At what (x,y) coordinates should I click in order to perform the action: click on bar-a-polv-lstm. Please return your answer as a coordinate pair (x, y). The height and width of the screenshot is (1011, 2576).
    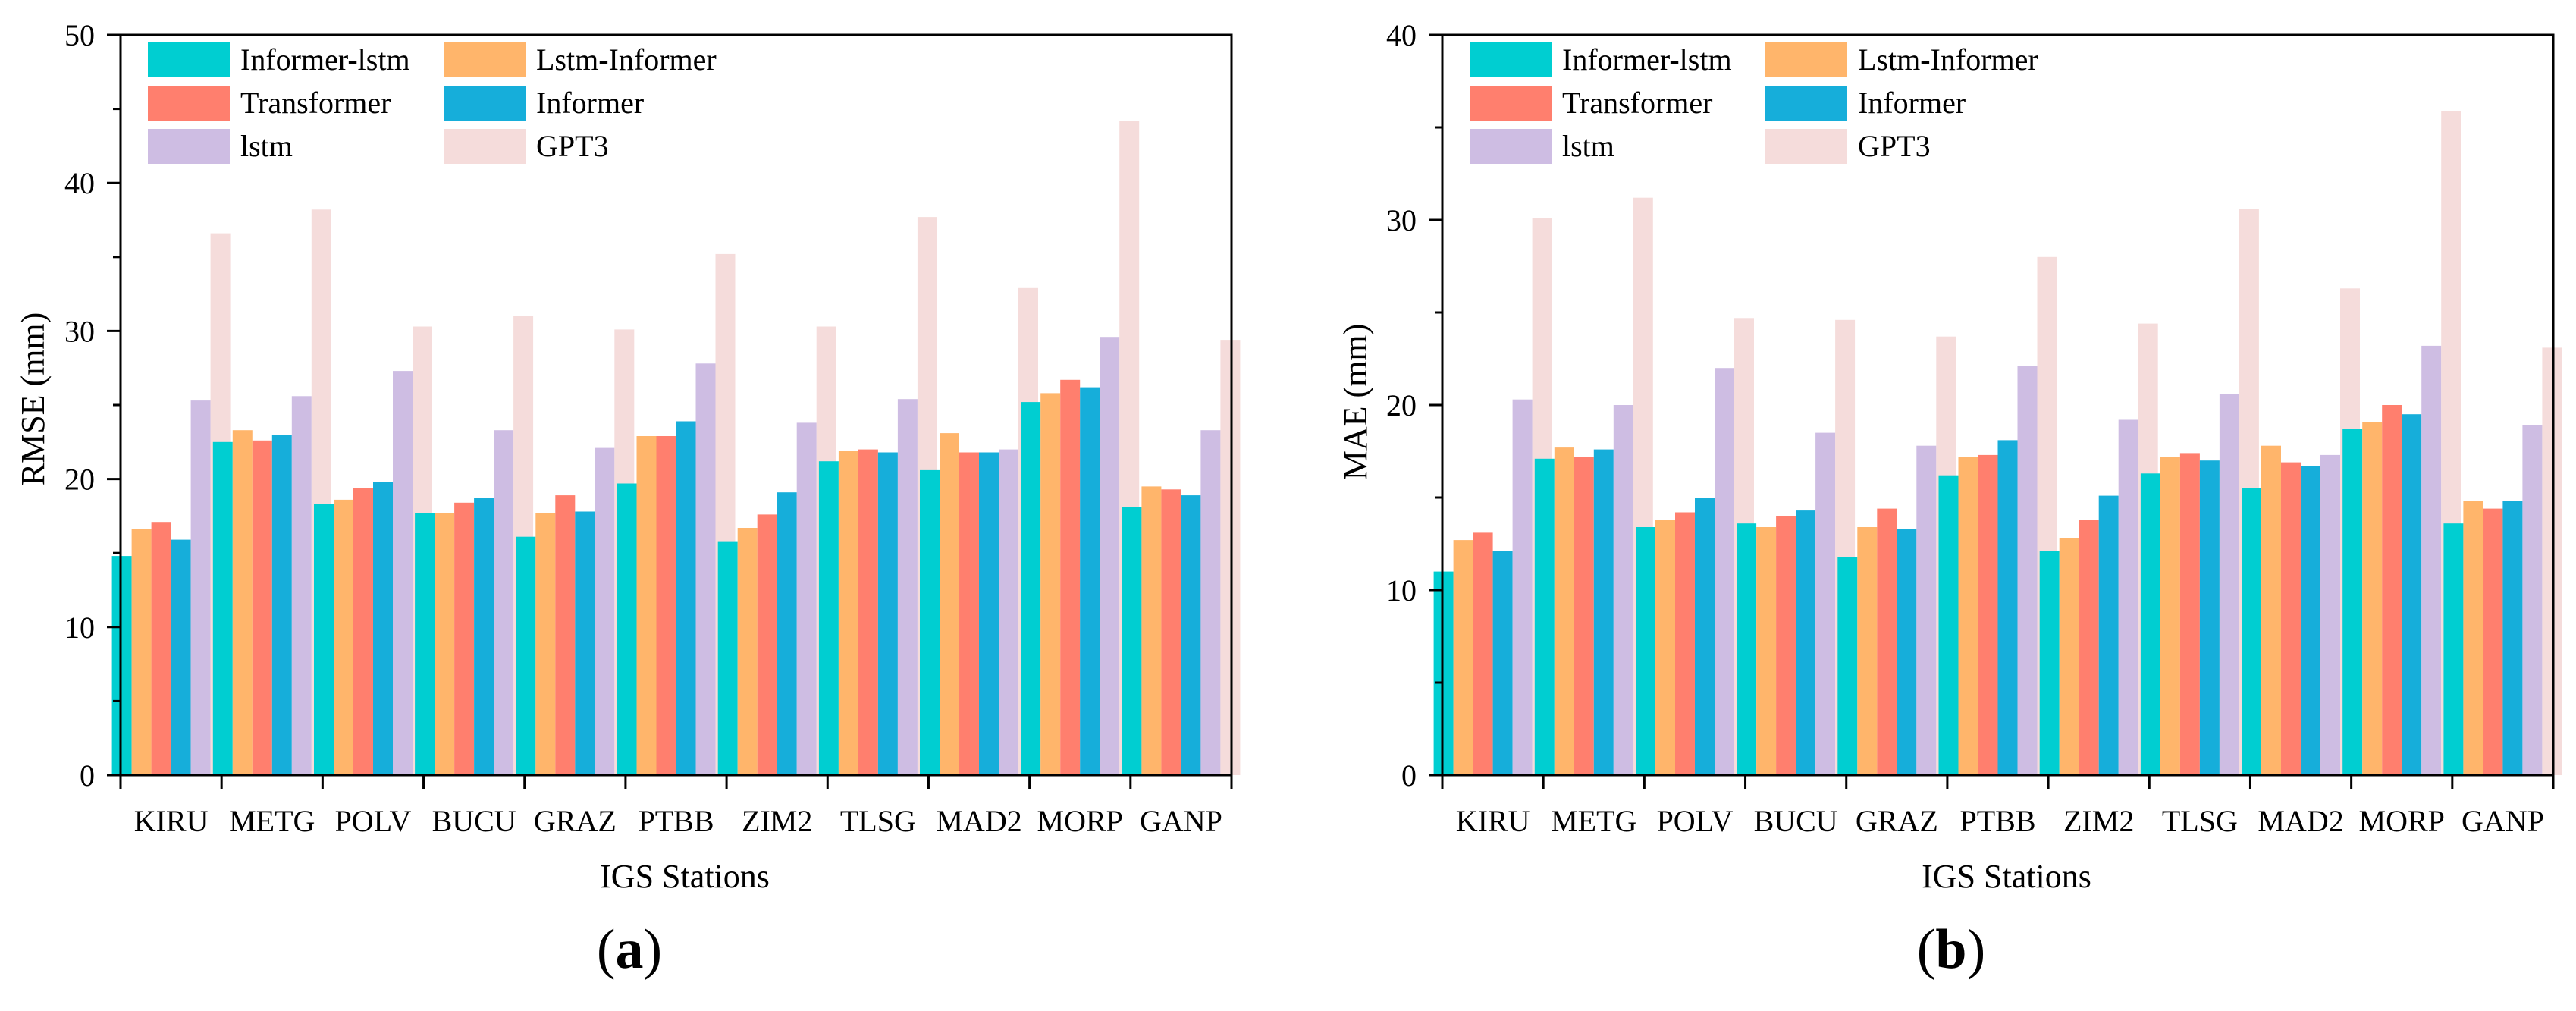
    Looking at the image, I should click on (403, 573).